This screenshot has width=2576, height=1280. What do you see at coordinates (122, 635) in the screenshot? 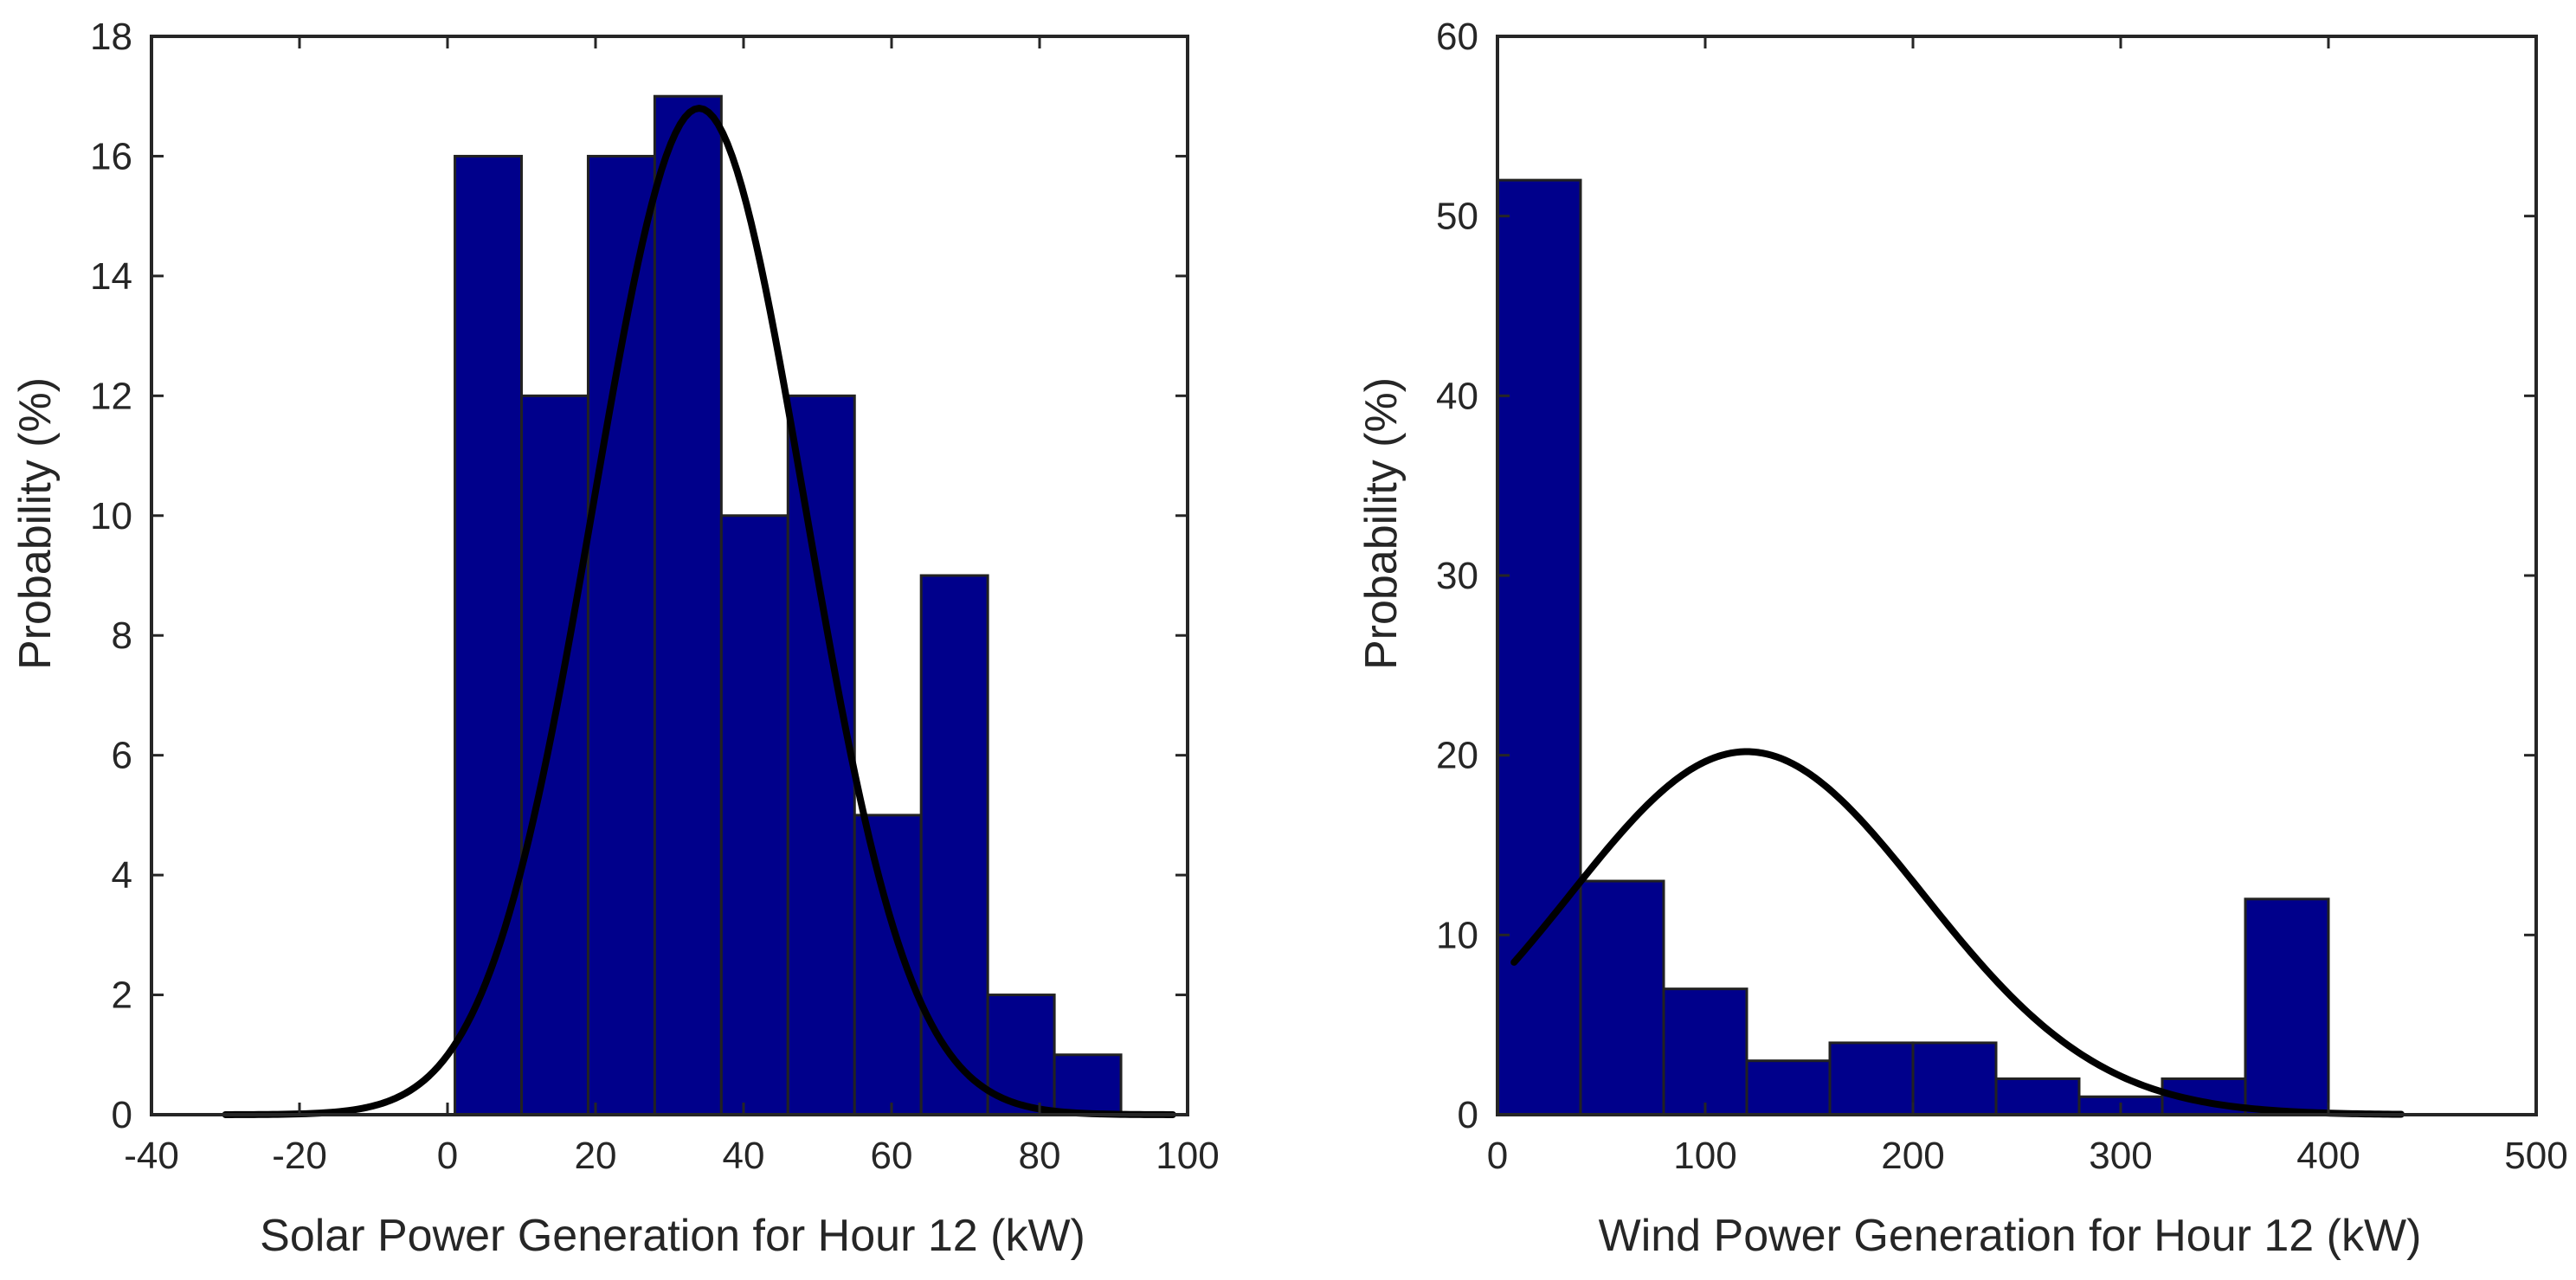
I see `solar-ytick-label: 8` at bounding box center [122, 635].